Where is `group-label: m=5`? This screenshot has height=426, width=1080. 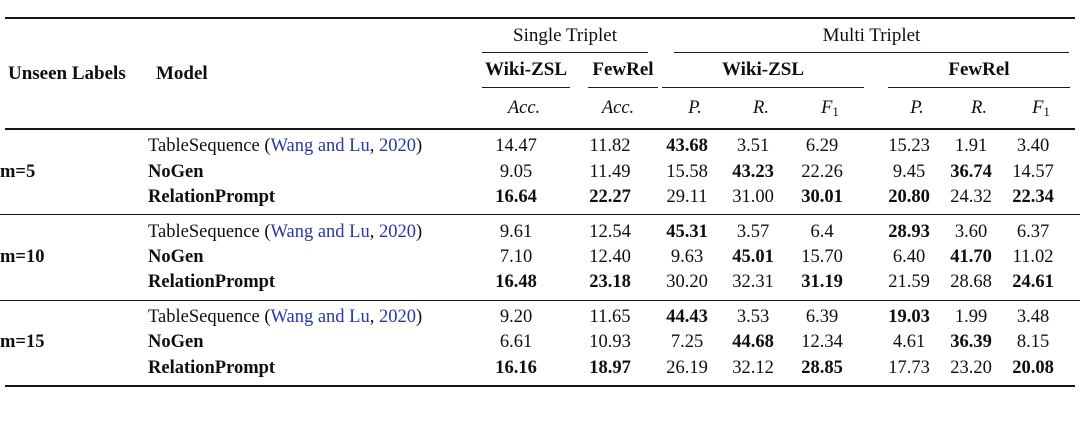
group-label: m=5 is located at coordinates (18, 171).